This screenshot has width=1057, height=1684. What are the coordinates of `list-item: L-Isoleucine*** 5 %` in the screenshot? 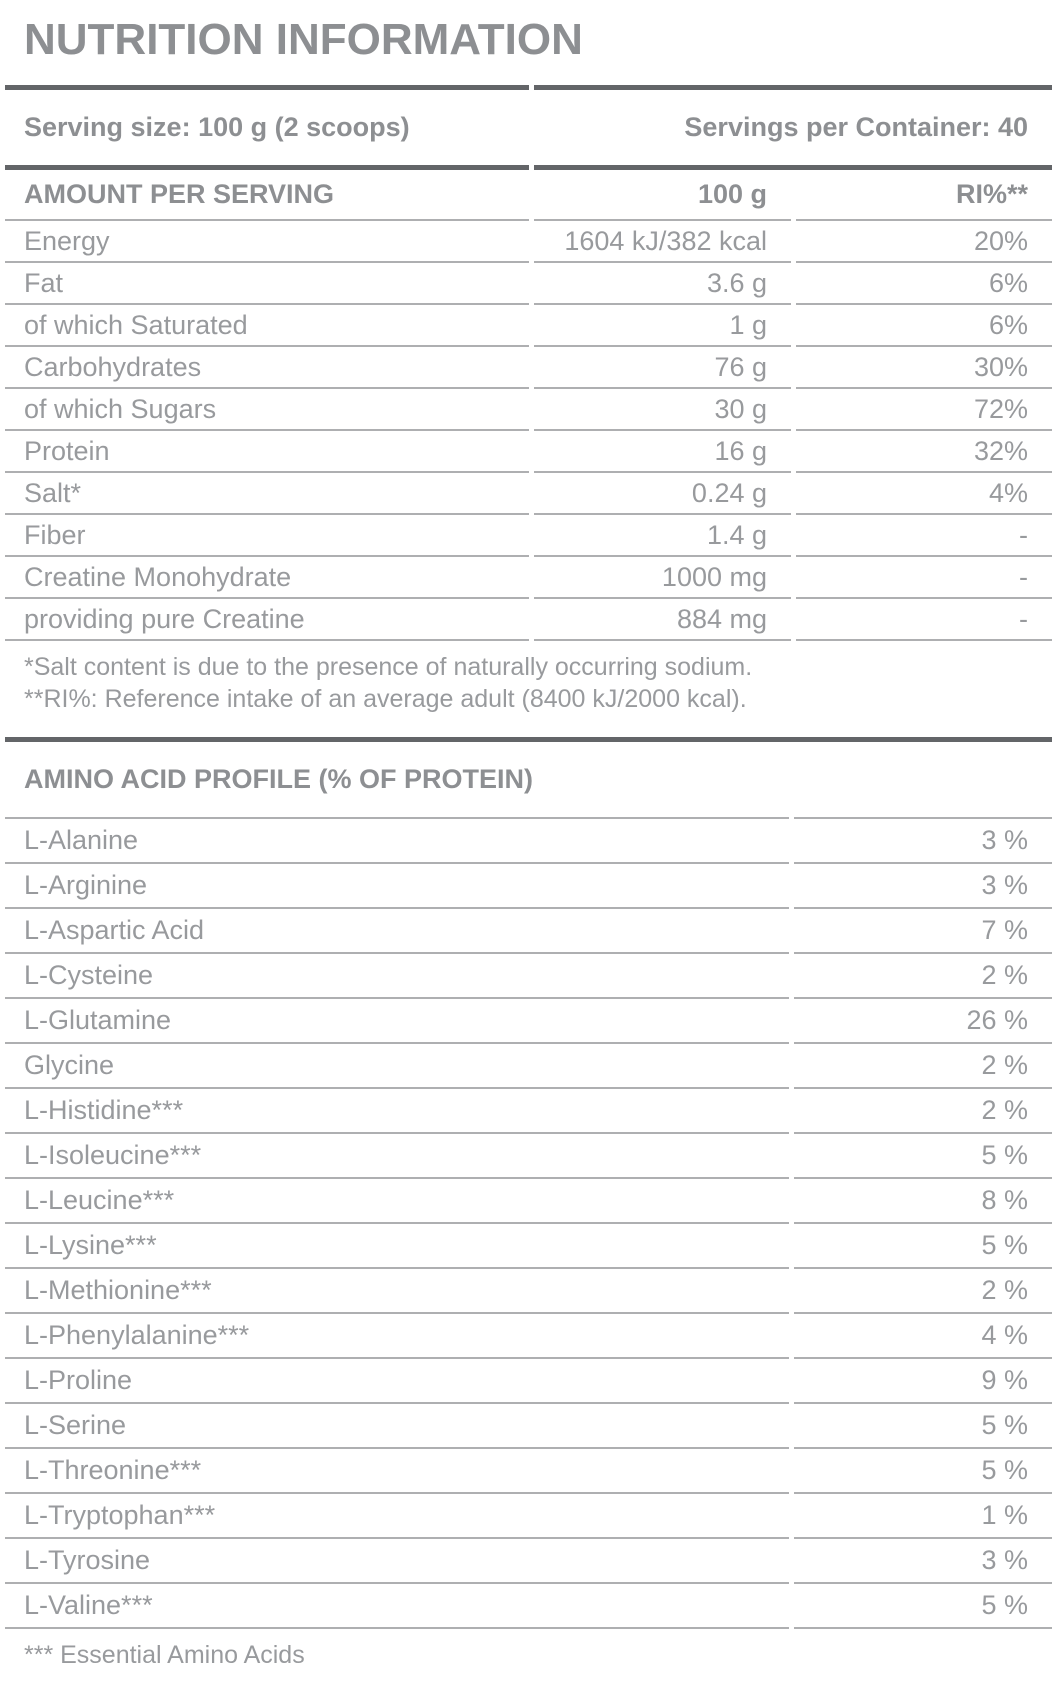 It's located at (528, 1156).